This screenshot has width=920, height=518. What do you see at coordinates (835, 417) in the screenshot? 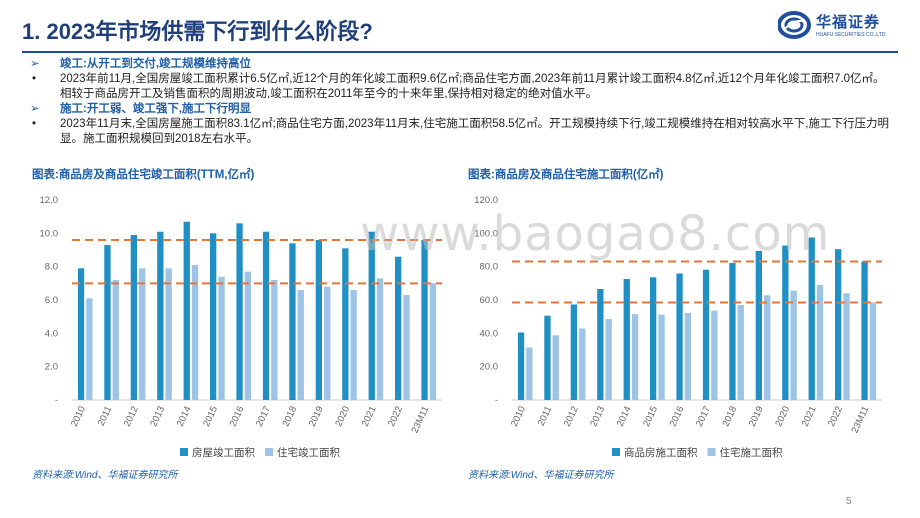
I see `x-tick-label: 2022` at bounding box center [835, 417].